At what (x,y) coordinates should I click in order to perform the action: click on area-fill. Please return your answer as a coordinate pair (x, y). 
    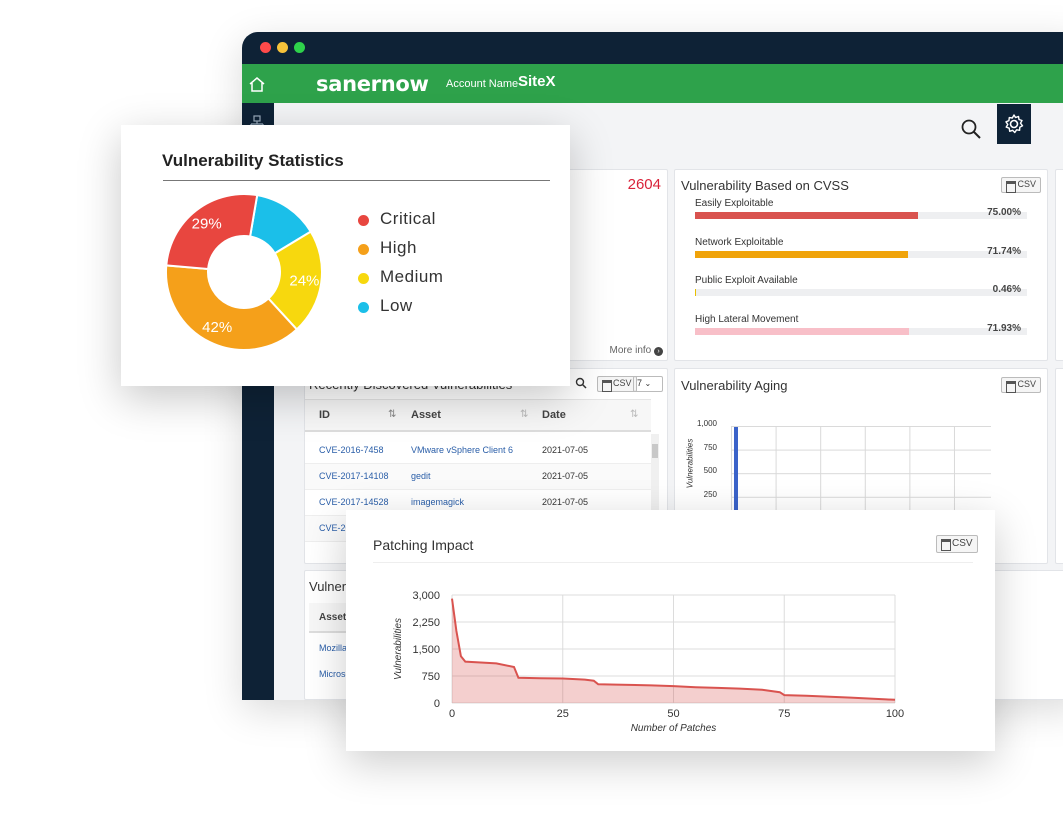
    Looking at the image, I should click on (673, 650).